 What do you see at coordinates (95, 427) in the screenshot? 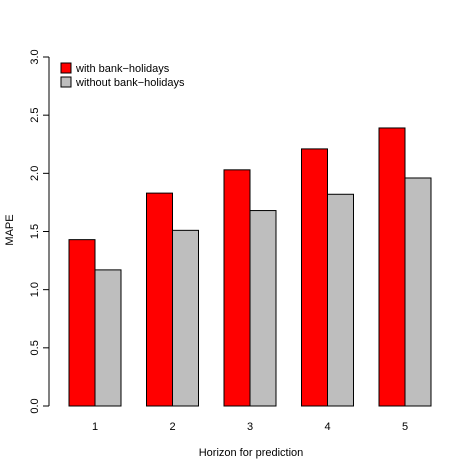
I see `x-tick-label: 1` at bounding box center [95, 427].